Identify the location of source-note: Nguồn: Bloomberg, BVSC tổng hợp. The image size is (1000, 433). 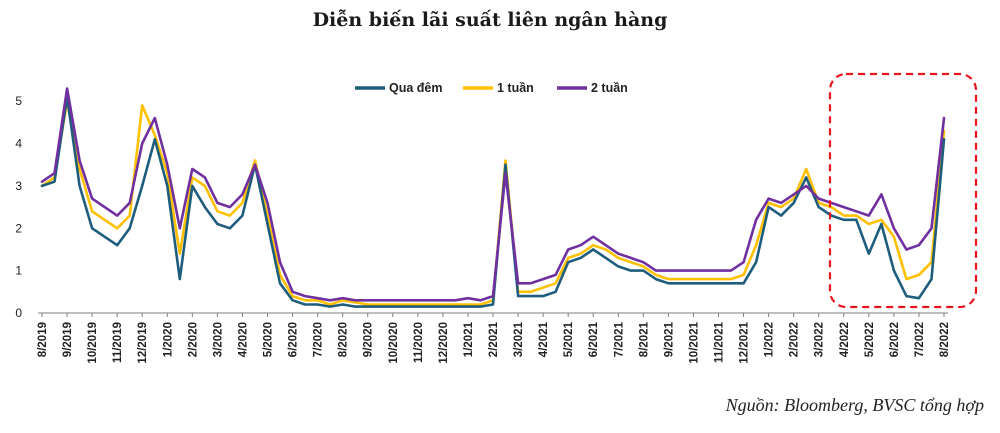
(854, 405).